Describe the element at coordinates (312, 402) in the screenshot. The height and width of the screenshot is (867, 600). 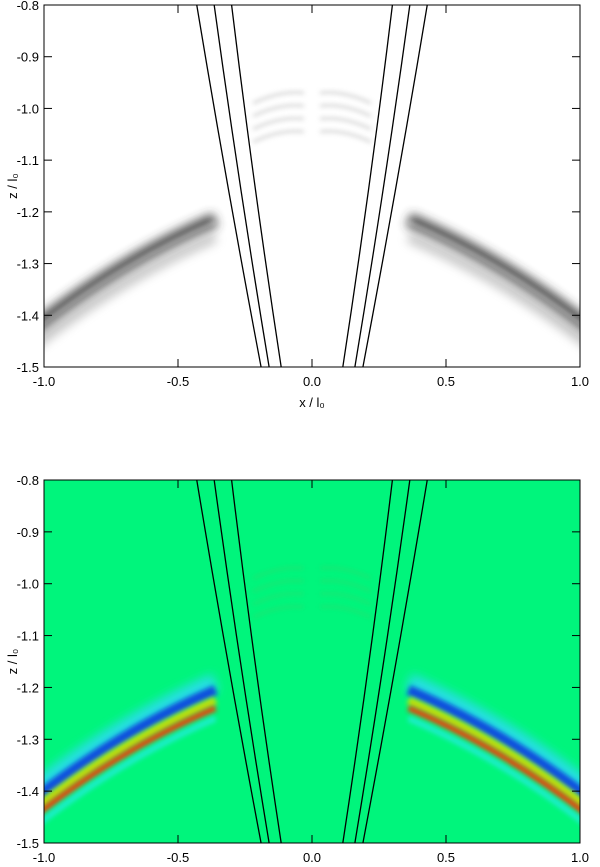
I see `x-axis-label: x / l₀` at that location.